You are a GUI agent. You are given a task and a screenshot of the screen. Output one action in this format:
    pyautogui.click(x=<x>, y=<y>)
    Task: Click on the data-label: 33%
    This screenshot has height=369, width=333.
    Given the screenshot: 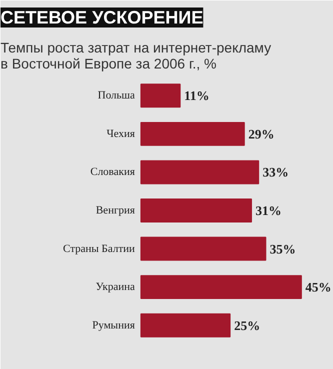 What is the action you would take?
    pyautogui.click(x=275, y=172)
    